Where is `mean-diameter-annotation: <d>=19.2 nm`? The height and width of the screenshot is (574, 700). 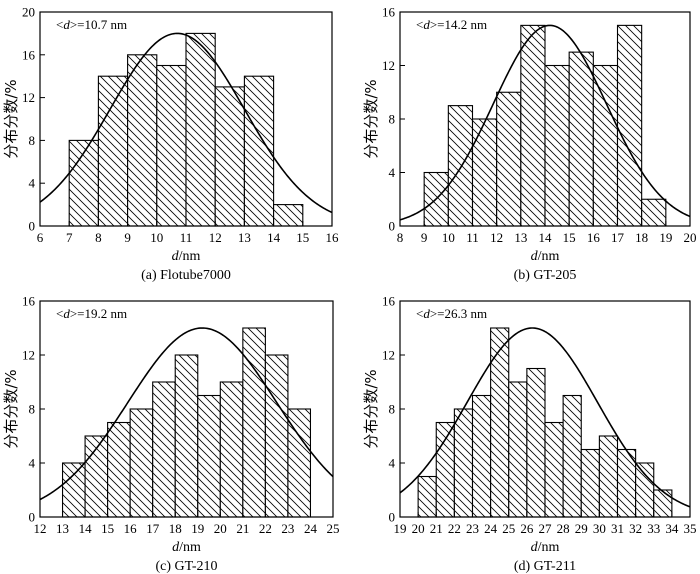
mean-diameter-annotation: <d>=19.2 nm is located at coordinates (91, 313).